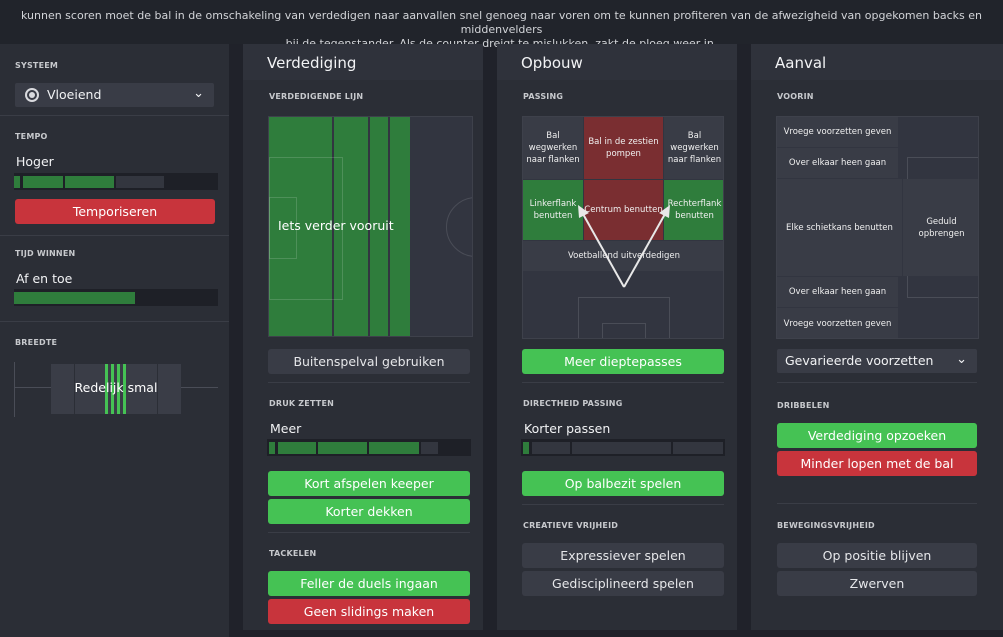 The image size is (1003, 637). I want to click on aanval-title: Aanval, so click(877, 62).